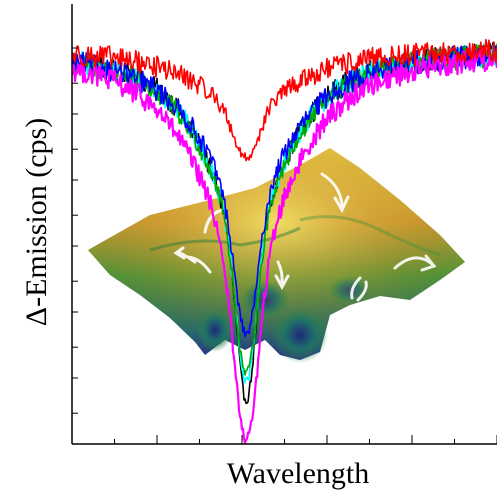 The width and height of the screenshot is (497, 492). What do you see at coordinates (75, 230) in the screenshot?
I see `y-ticks` at bounding box center [75, 230].